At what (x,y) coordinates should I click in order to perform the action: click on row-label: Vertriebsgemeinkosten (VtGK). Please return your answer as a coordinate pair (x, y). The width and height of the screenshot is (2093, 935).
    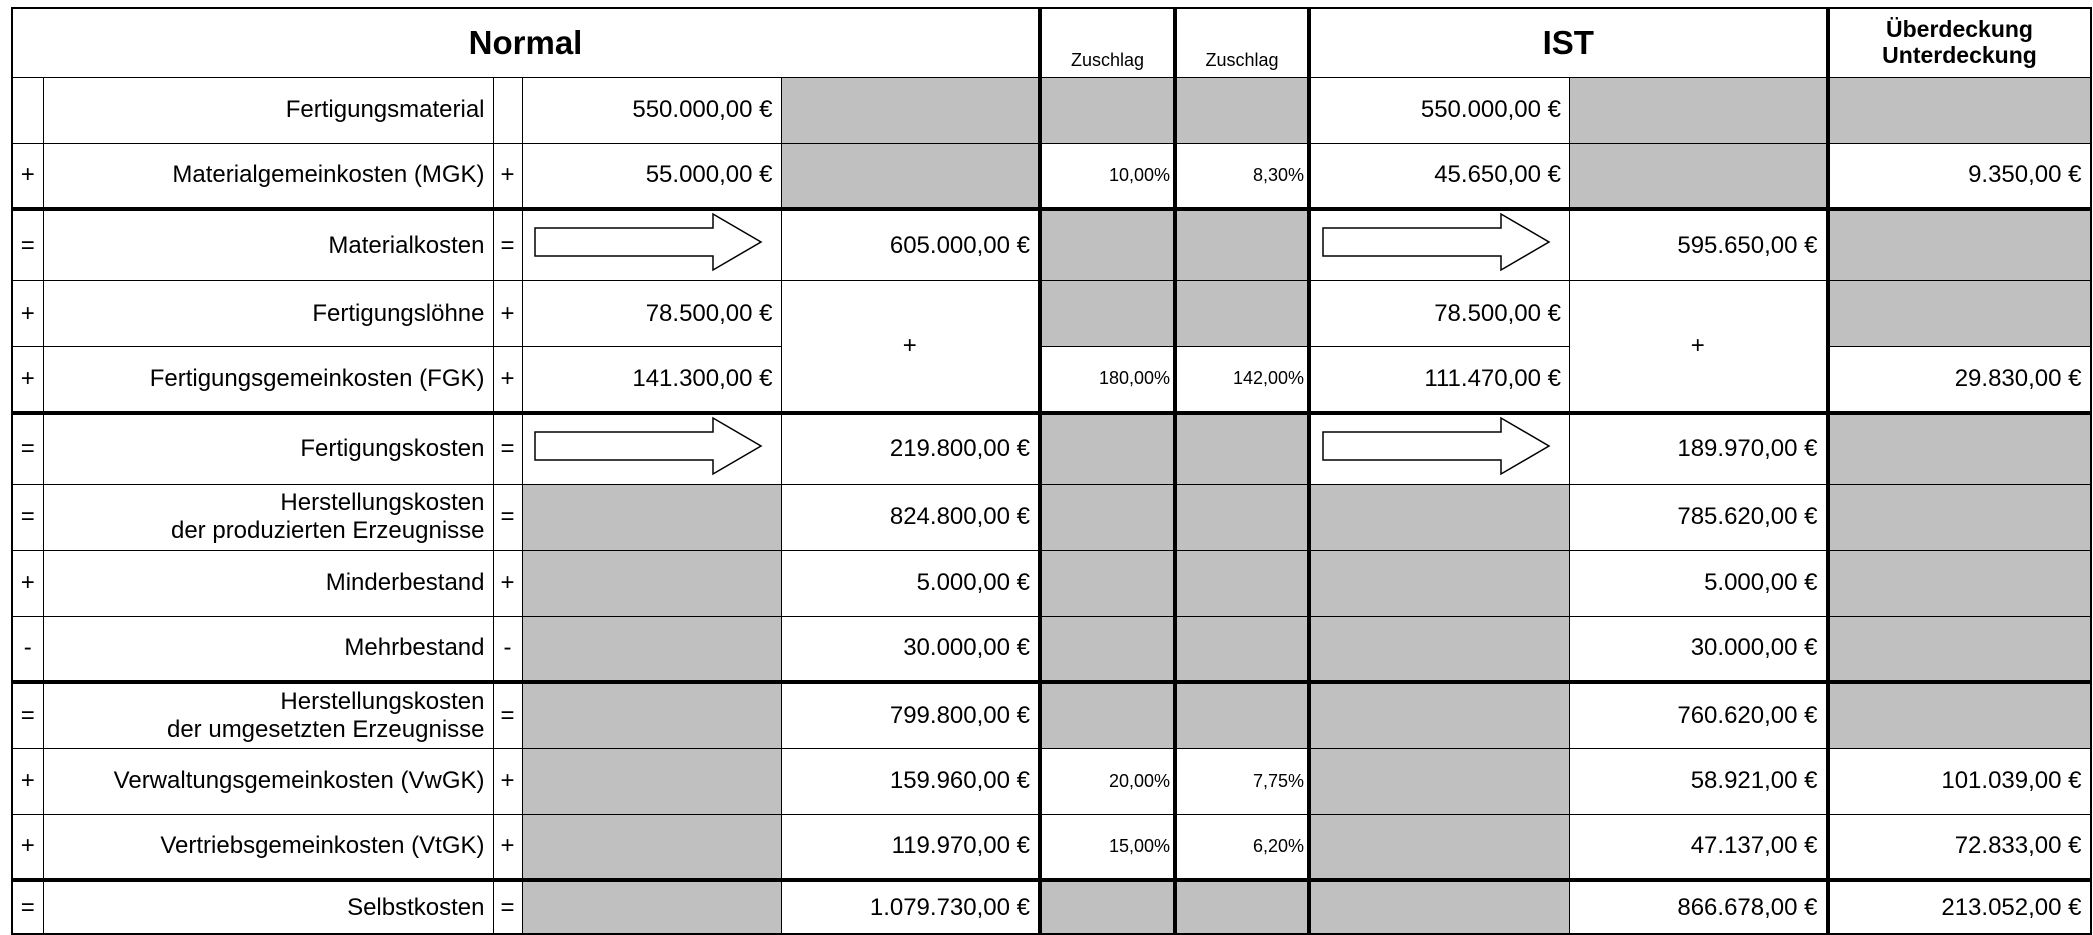
    Looking at the image, I should click on (268, 847).